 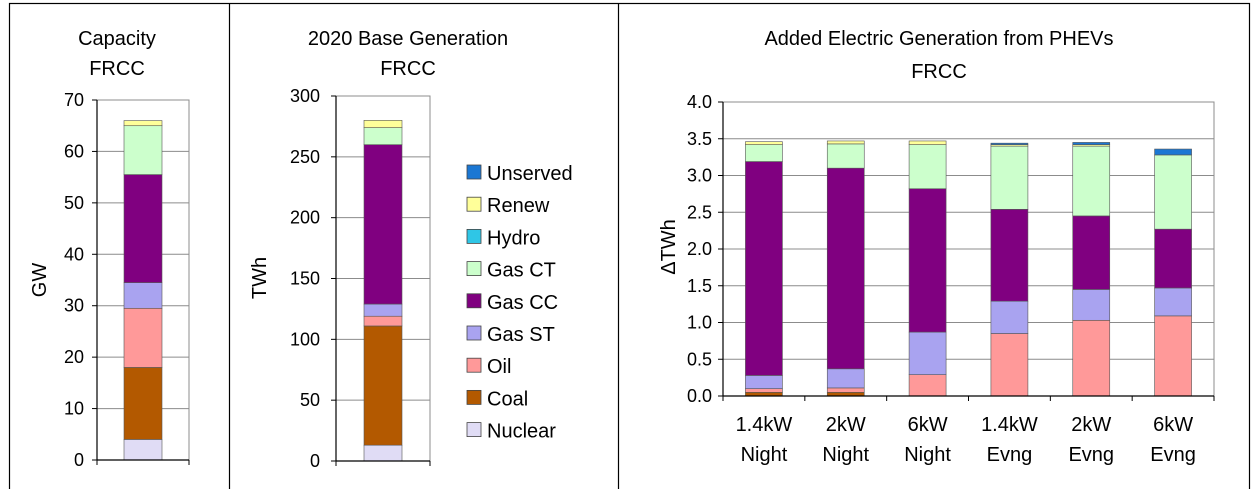 I want to click on y-tick-label: 100, so click(x=305, y=339).